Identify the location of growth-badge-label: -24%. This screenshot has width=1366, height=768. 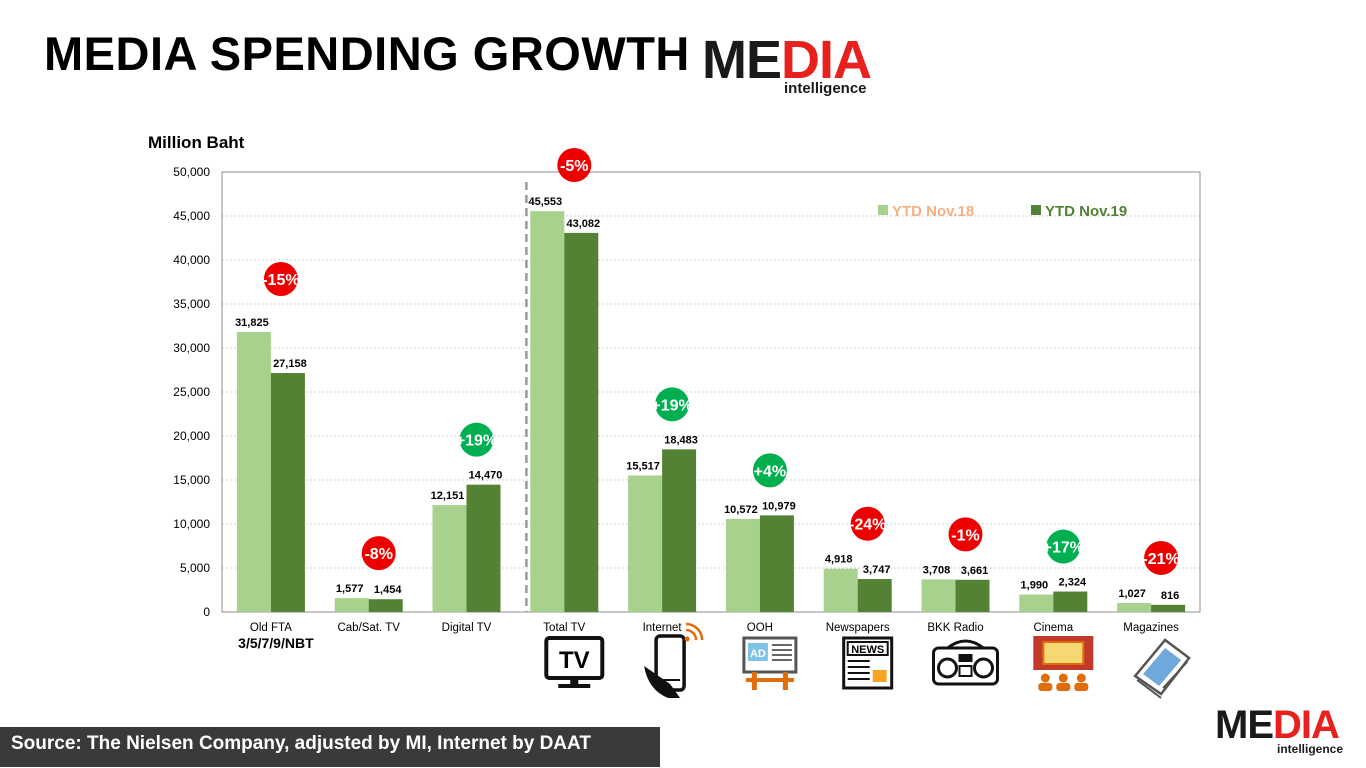
(867, 525).